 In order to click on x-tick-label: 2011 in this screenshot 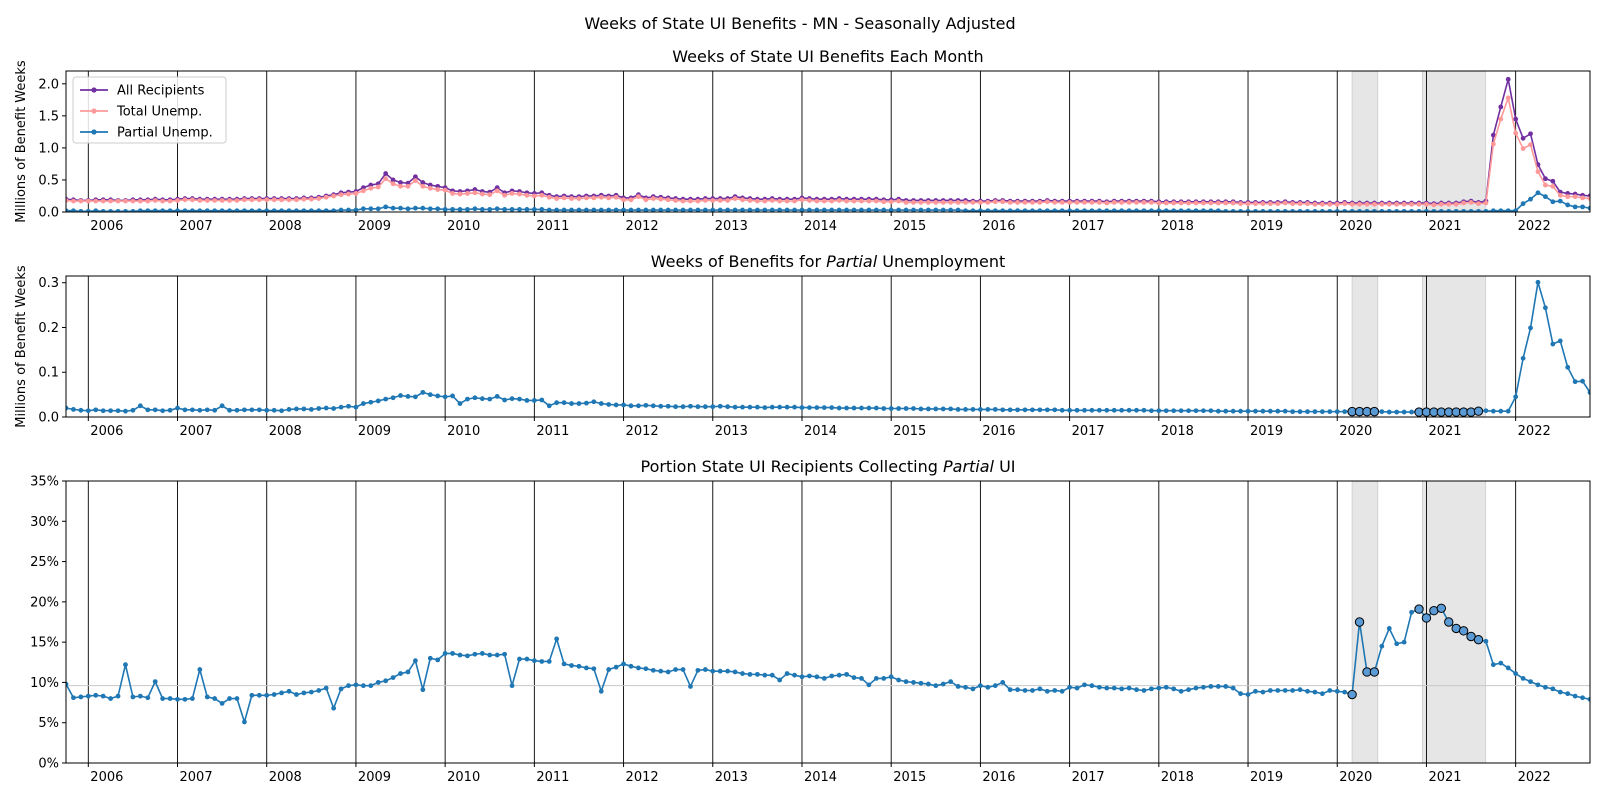, I will do `click(552, 431)`.